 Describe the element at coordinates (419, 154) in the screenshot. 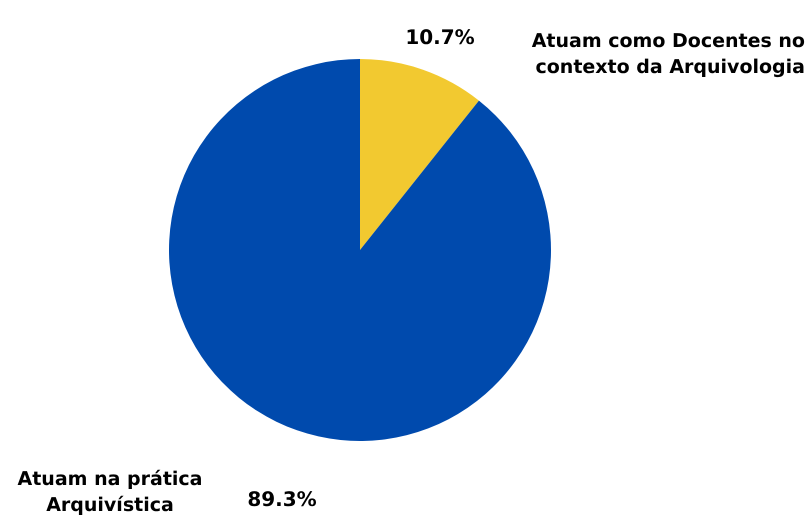

I see `pie-slice` at that location.